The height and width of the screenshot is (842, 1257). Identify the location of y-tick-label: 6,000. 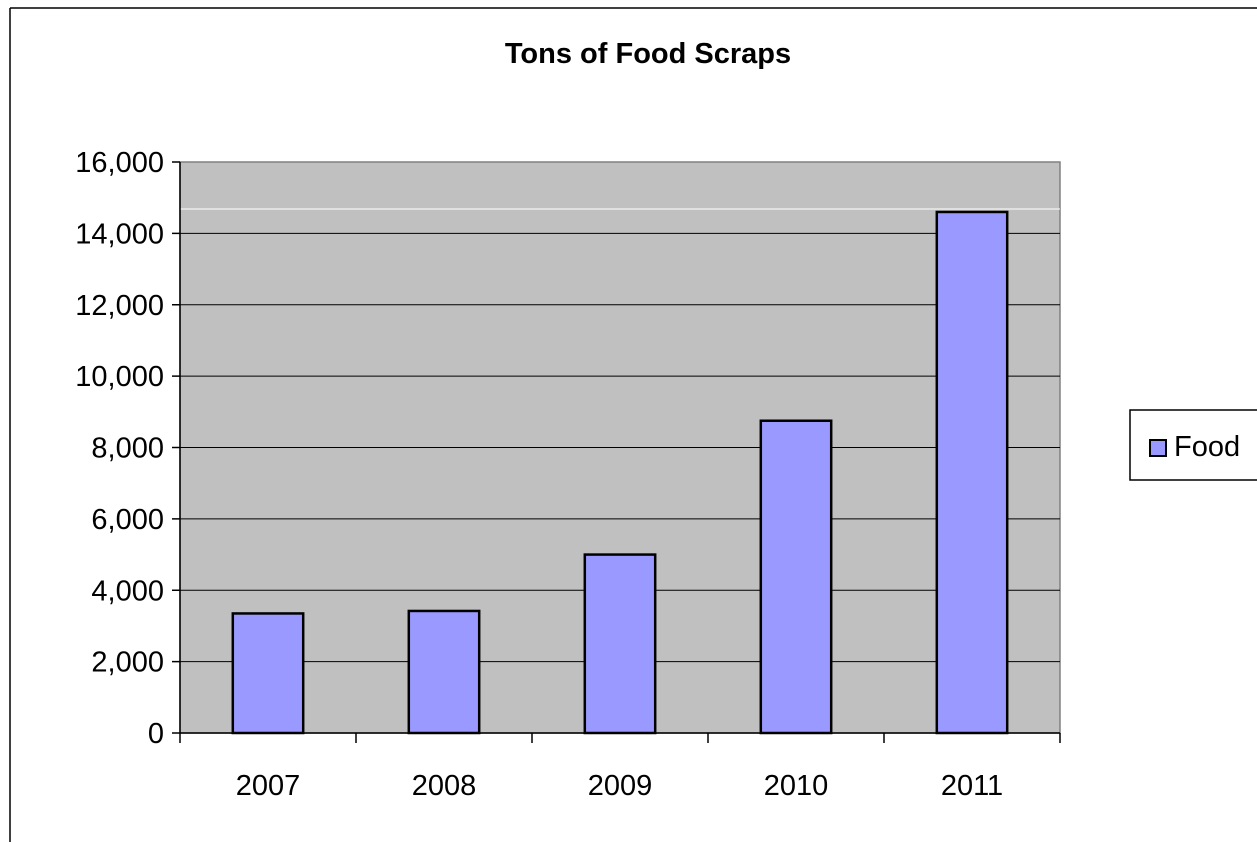
(127, 520).